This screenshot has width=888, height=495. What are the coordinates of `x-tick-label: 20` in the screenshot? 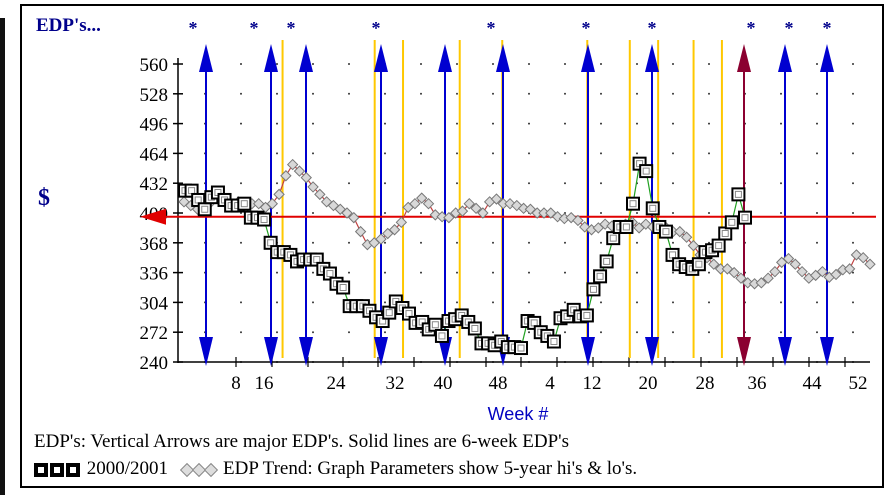 It's located at (648, 383).